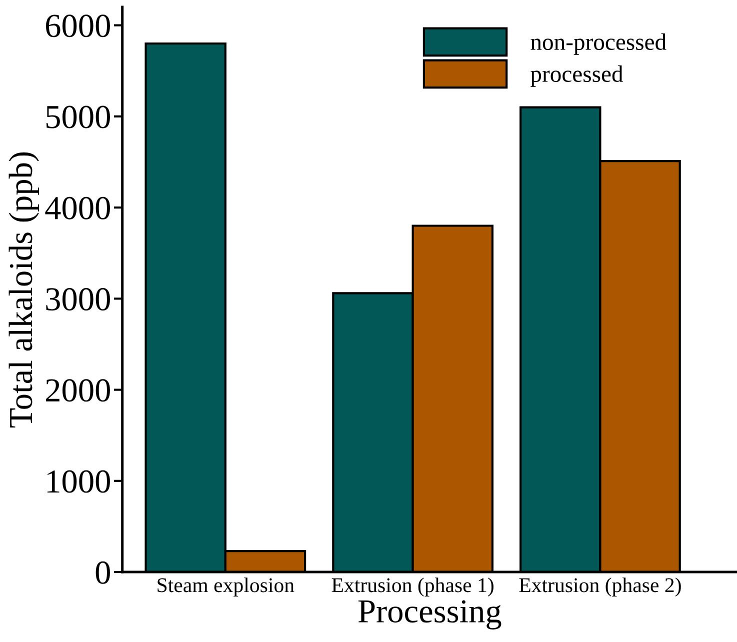 The image size is (737, 642). Describe the element at coordinates (577, 76) in the screenshot. I see `legend-label: processed` at that location.